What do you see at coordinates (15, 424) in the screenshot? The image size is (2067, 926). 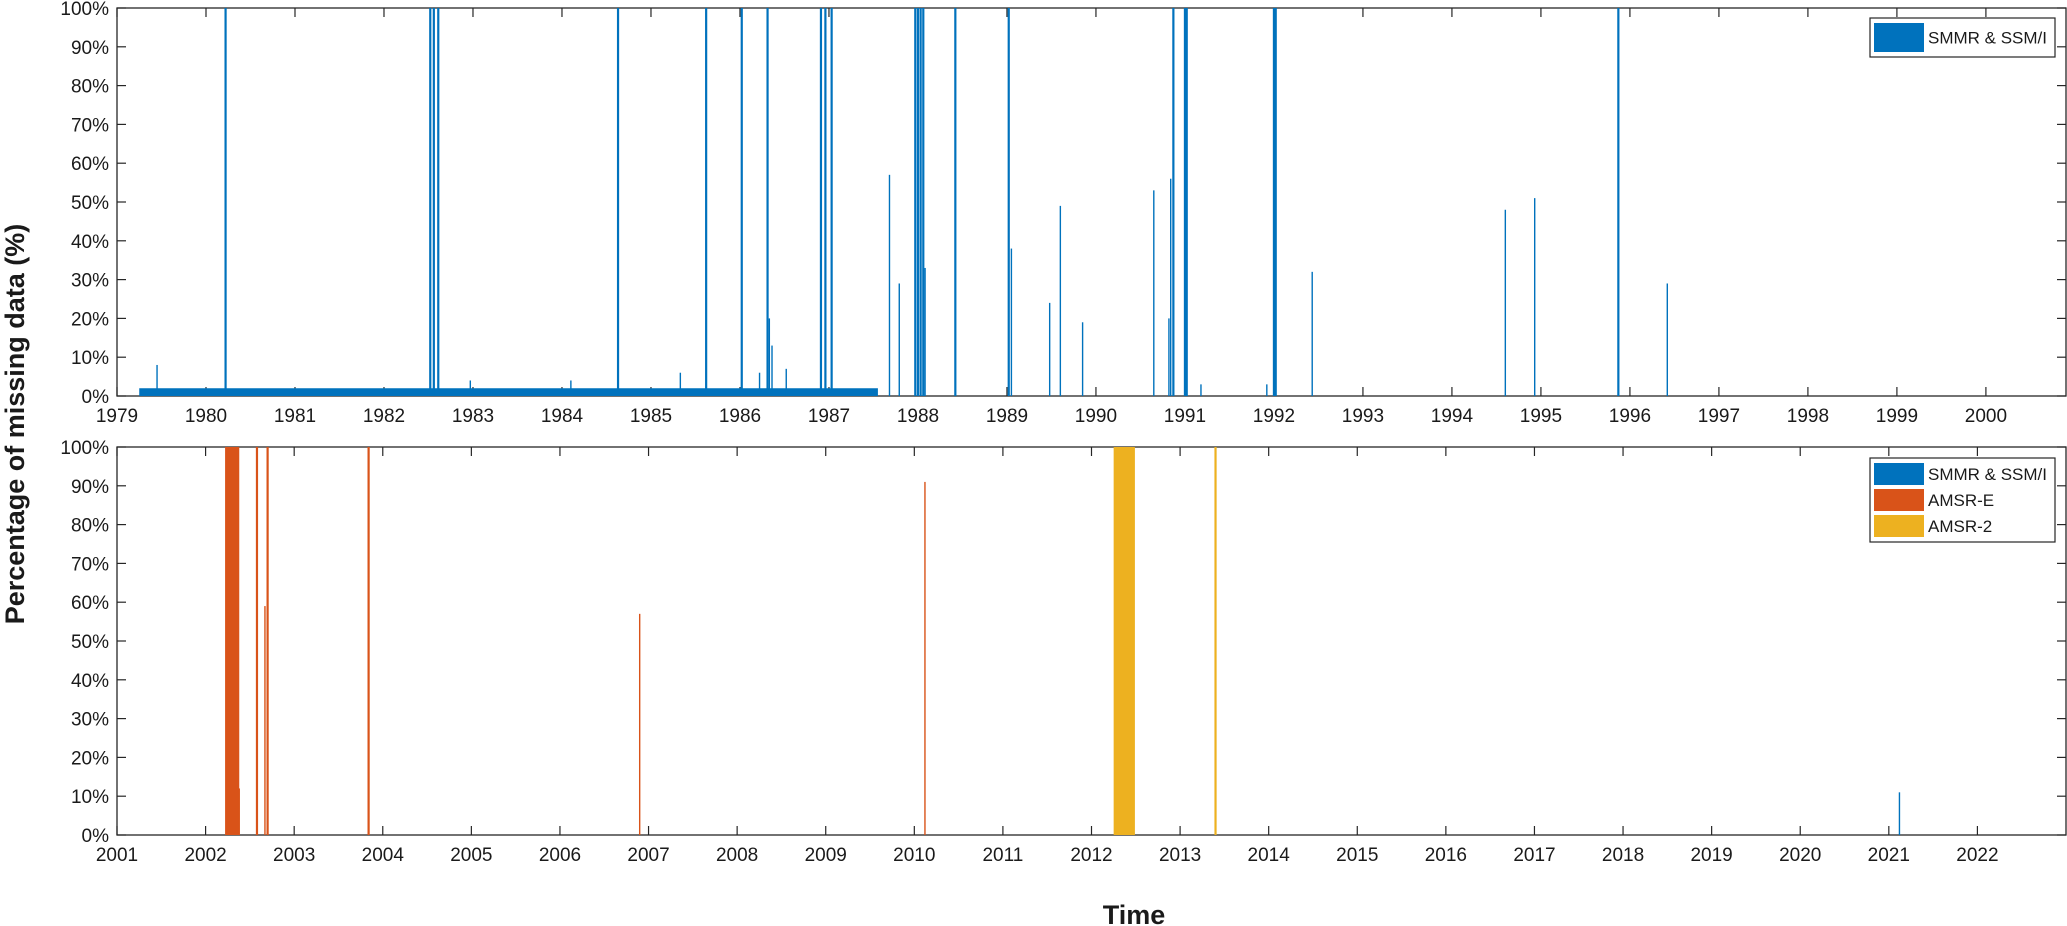 I see `y-axis-title: Percentage of missing data (%)` at bounding box center [15, 424].